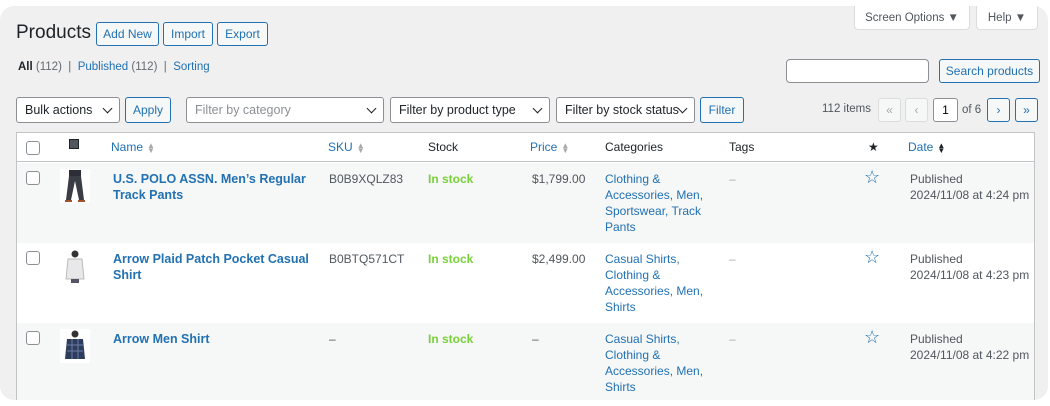  What do you see at coordinates (133, 147) in the screenshot?
I see `column-name: Name ▲ ▼` at bounding box center [133, 147].